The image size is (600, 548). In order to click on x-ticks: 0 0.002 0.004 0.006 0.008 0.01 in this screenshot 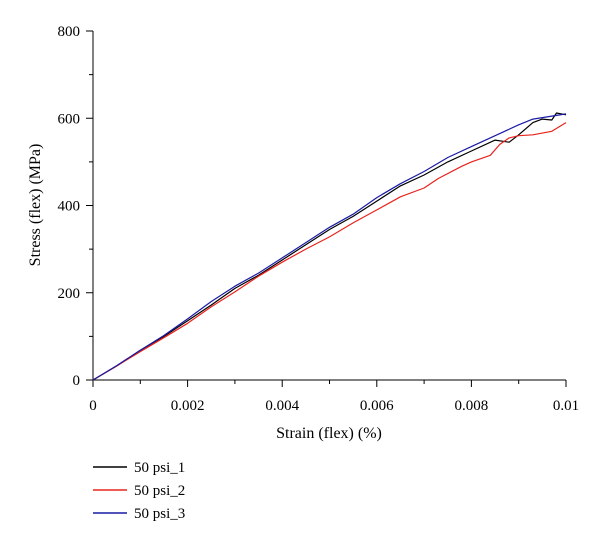, I will do `click(334, 397)`.